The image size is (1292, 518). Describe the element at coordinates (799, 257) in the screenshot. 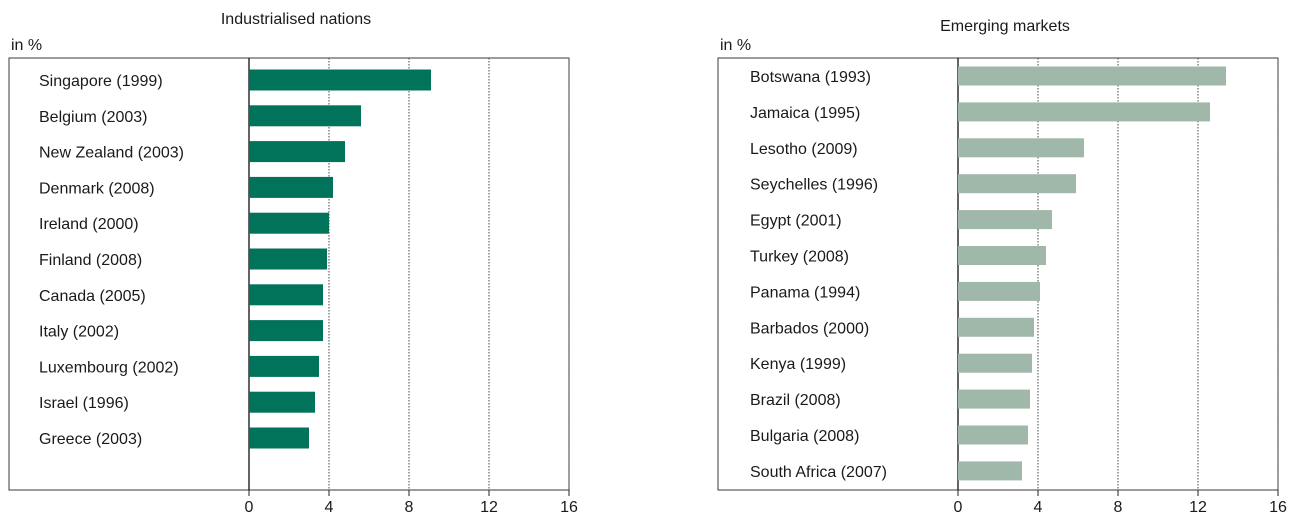

I see `category-label-turkey-2008: Turkey (2008)` at that location.